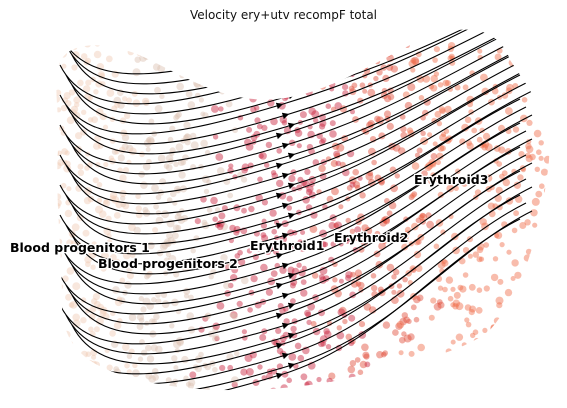 Image resolution: width=567 pixels, height=408 pixels. What do you see at coordinates (168, 263) in the screenshot?
I see `label-blood-progenitors-2: Blood progenitors 2` at bounding box center [168, 263].